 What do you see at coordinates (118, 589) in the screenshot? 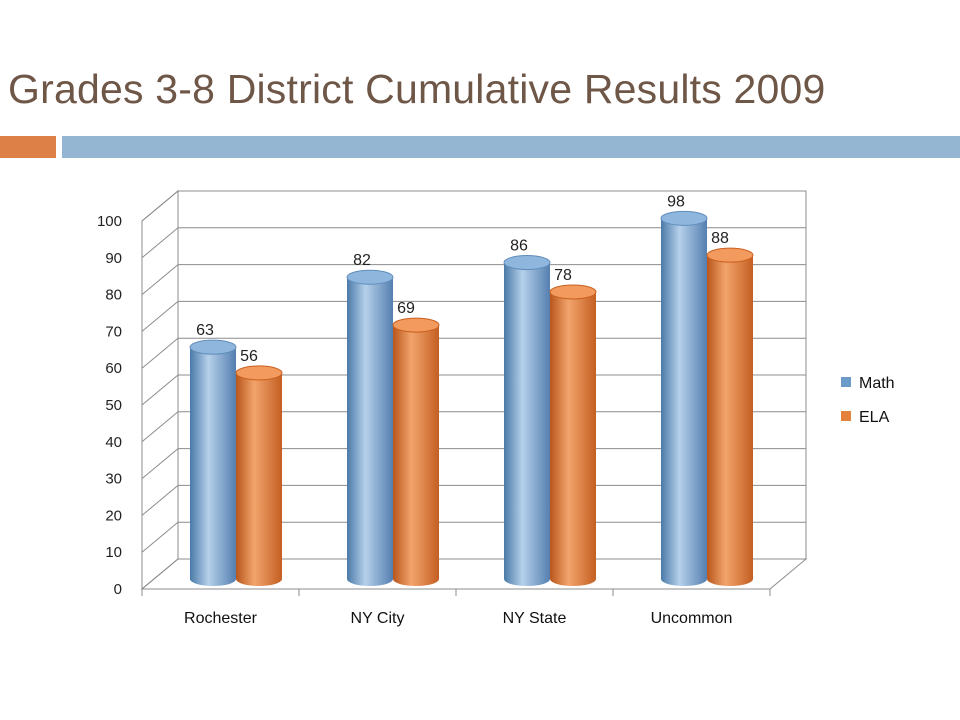
I see `y-tick-label: 0` at bounding box center [118, 589].